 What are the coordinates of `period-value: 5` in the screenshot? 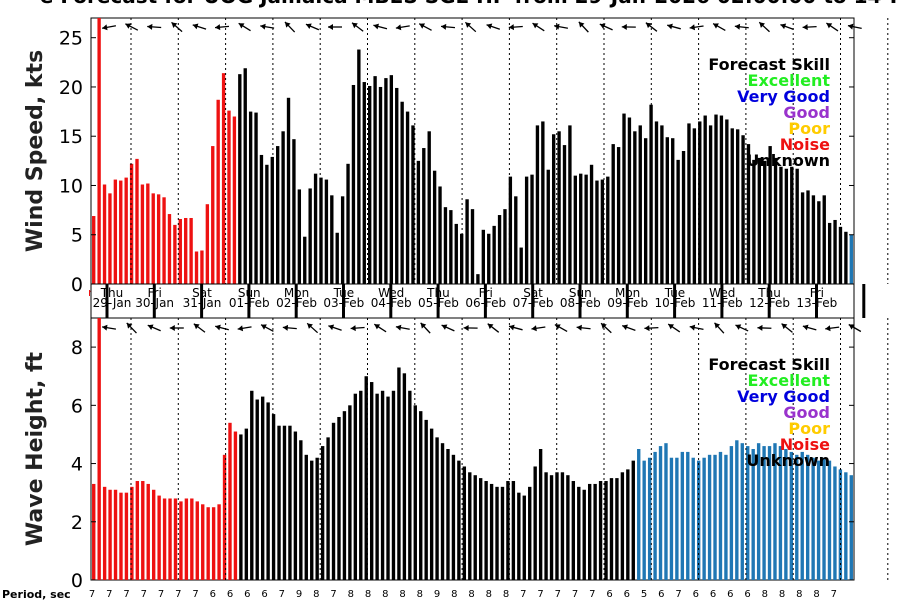 It's located at (644, 594).